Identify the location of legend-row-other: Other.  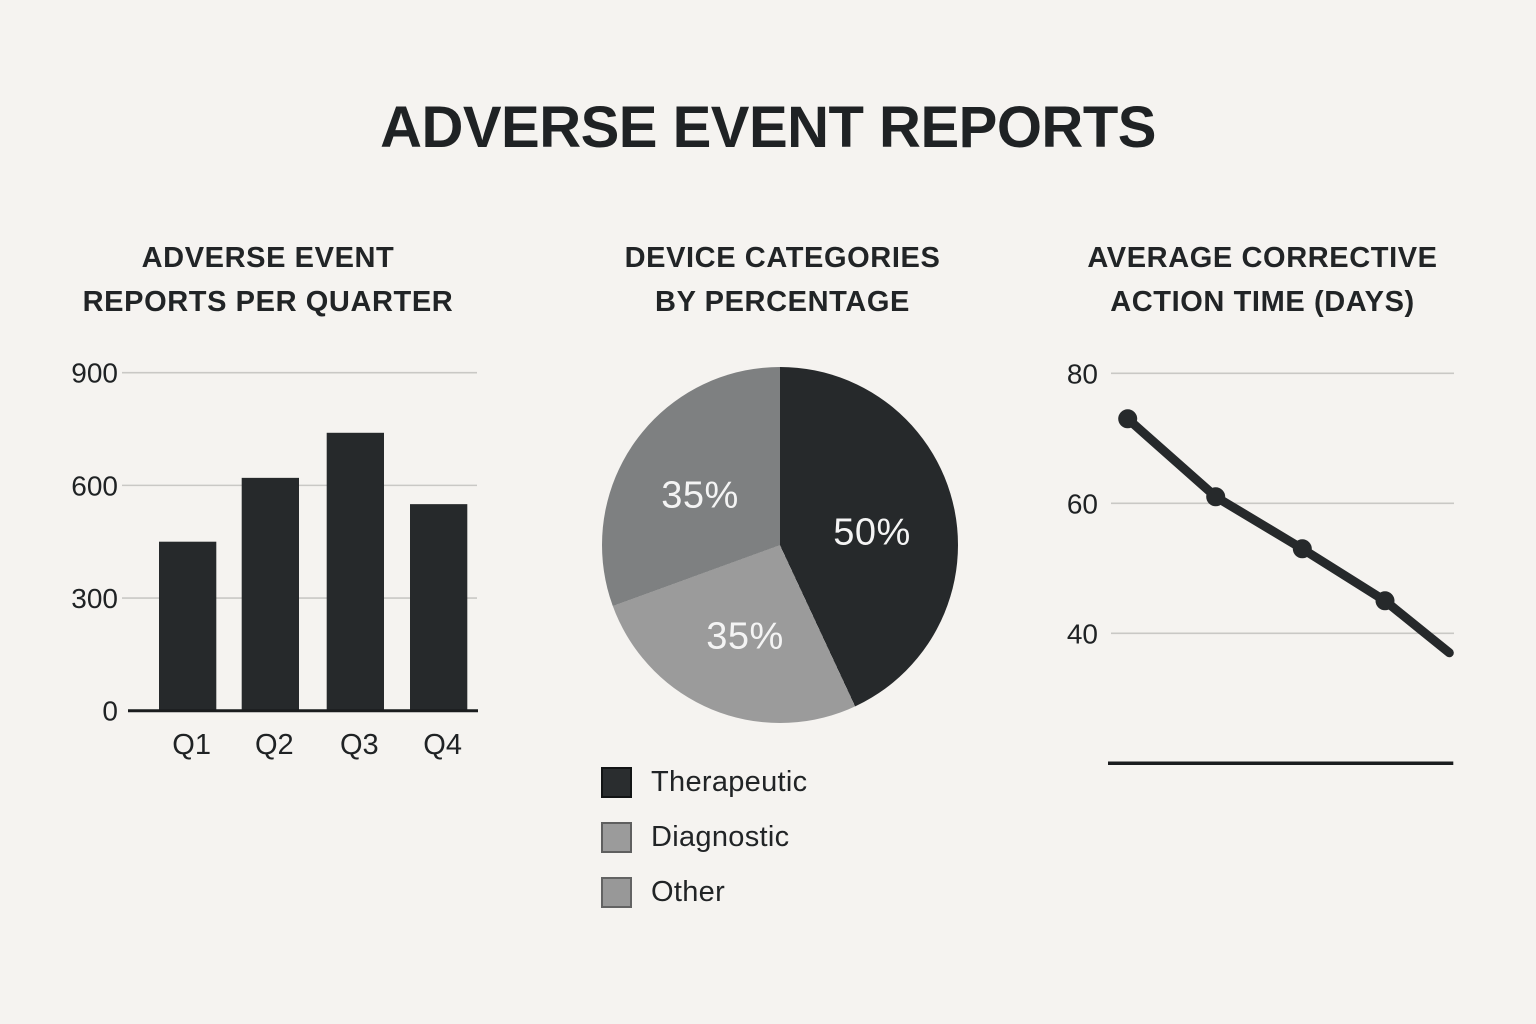
(704, 892).